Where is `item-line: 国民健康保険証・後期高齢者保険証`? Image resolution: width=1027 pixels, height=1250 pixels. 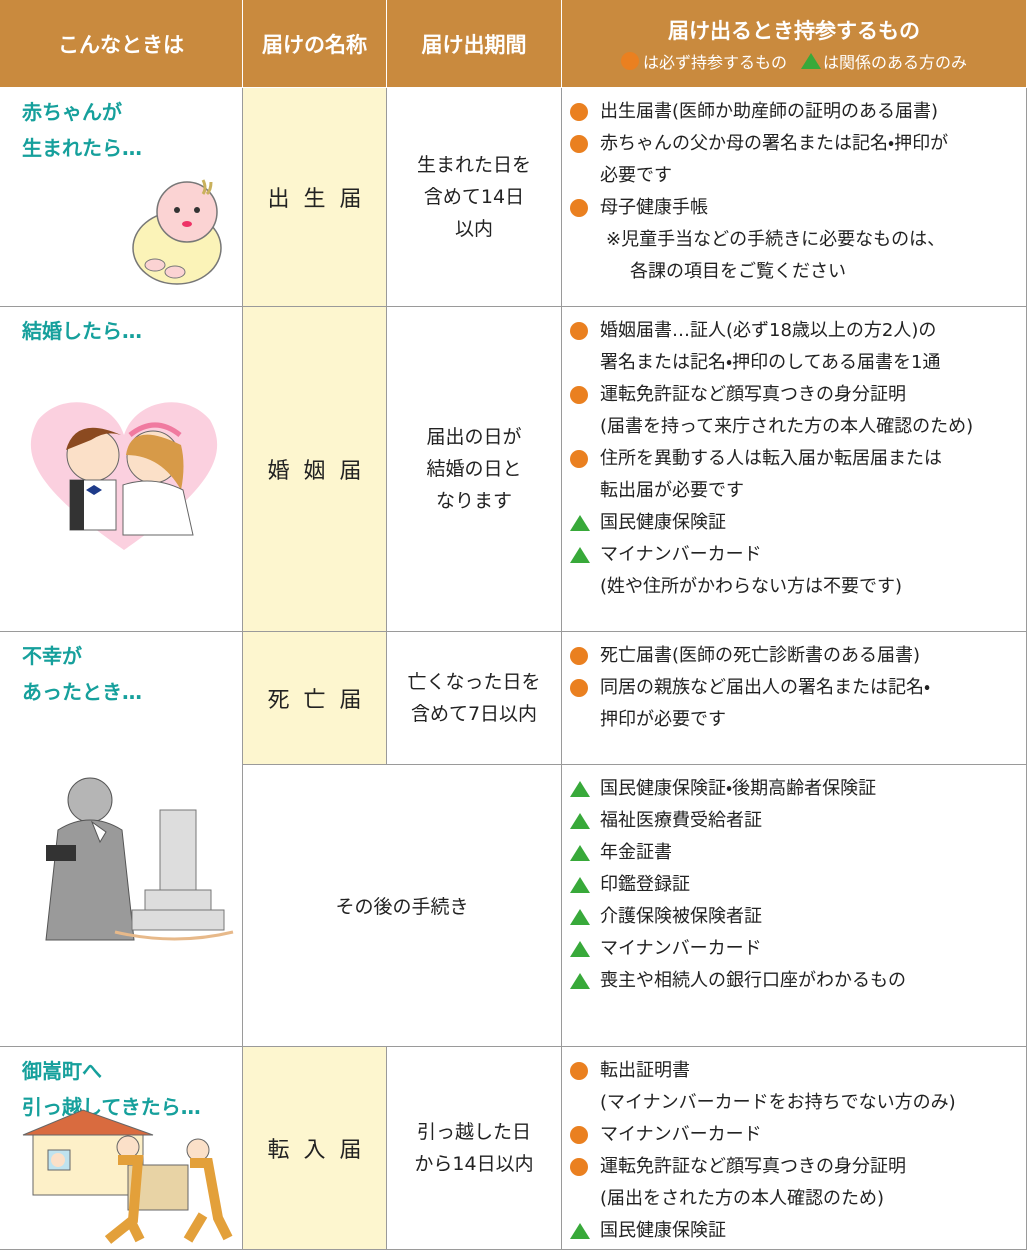
item-line: 国民健康保険証・後期高齢者保険証 is located at coordinates (738, 788).